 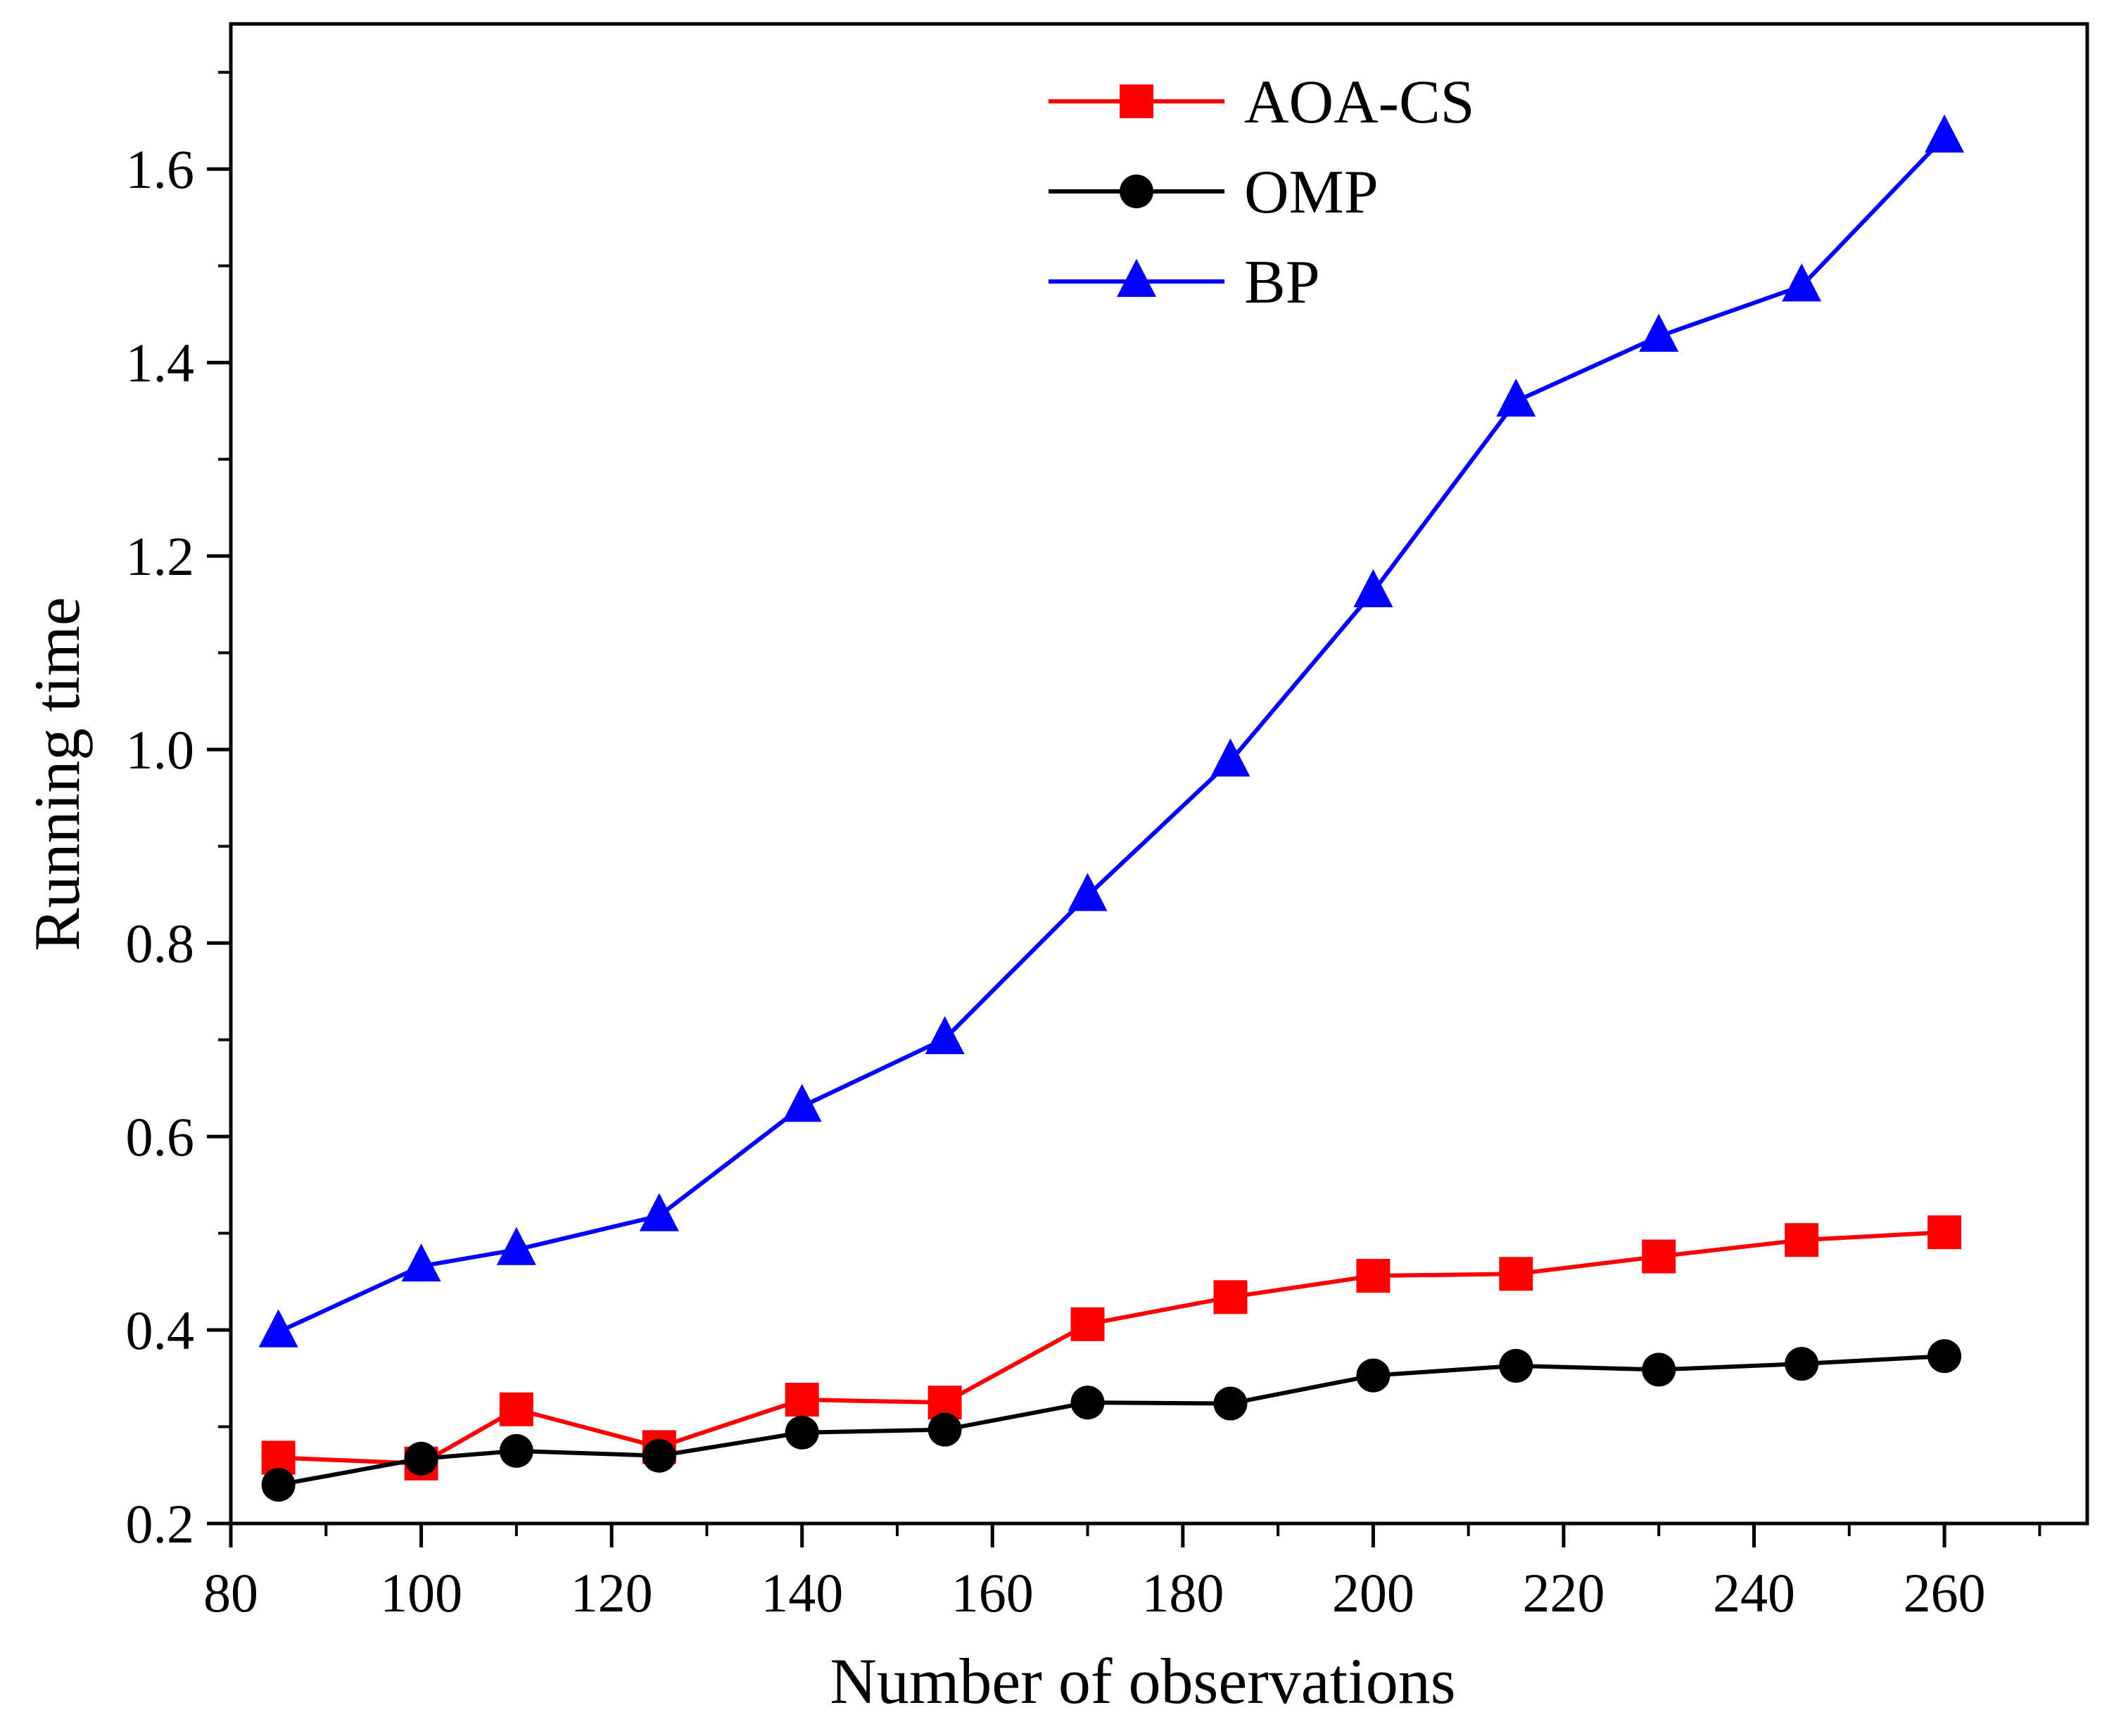 I want to click on series-omp, so click(x=1112, y=1421).